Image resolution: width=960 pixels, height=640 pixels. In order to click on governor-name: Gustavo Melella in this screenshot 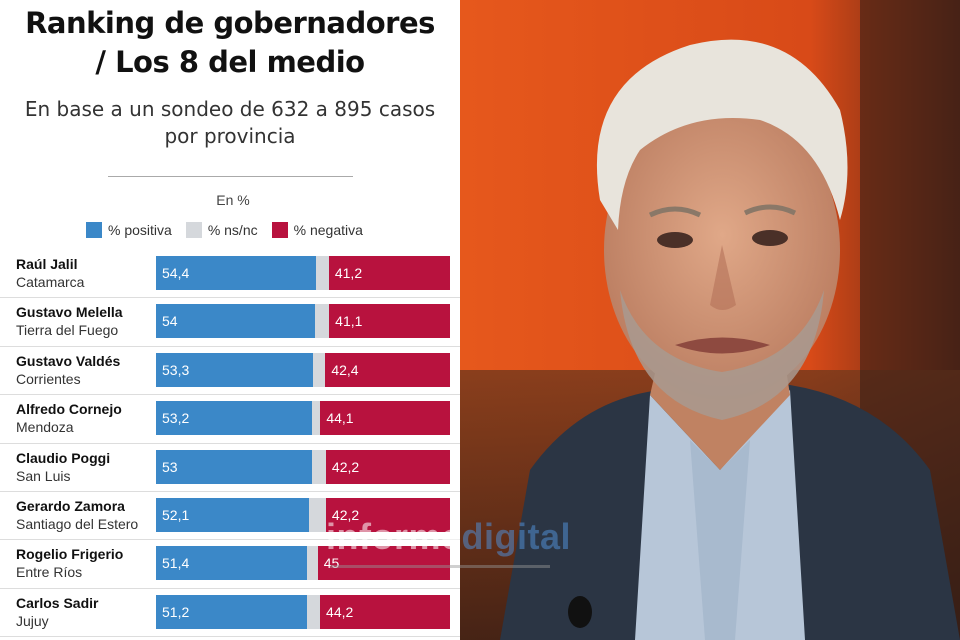, I will do `click(69, 312)`.